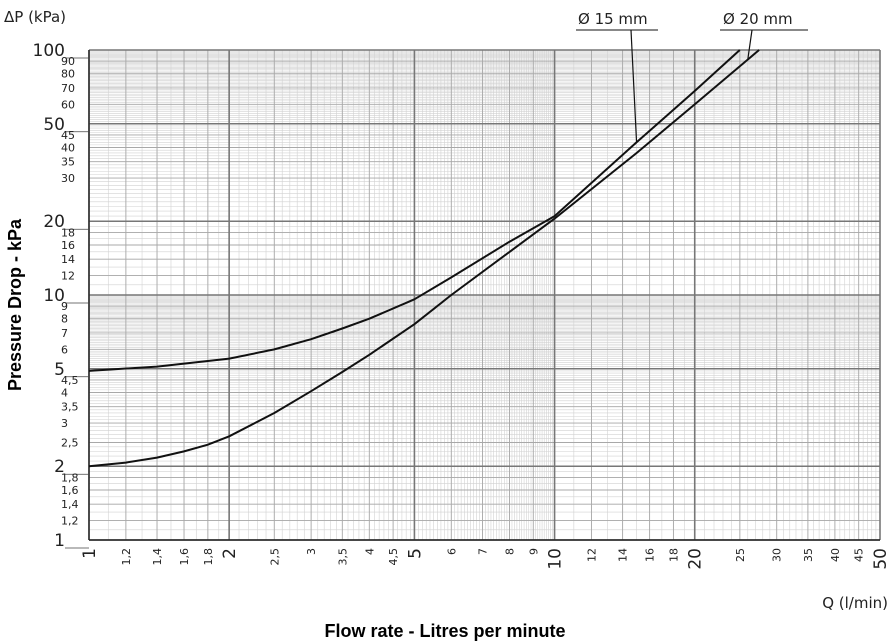  What do you see at coordinates (758, 19) in the screenshot?
I see `series-label-dia-20mm: Ø 20 mm` at bounding box center [758, 19].